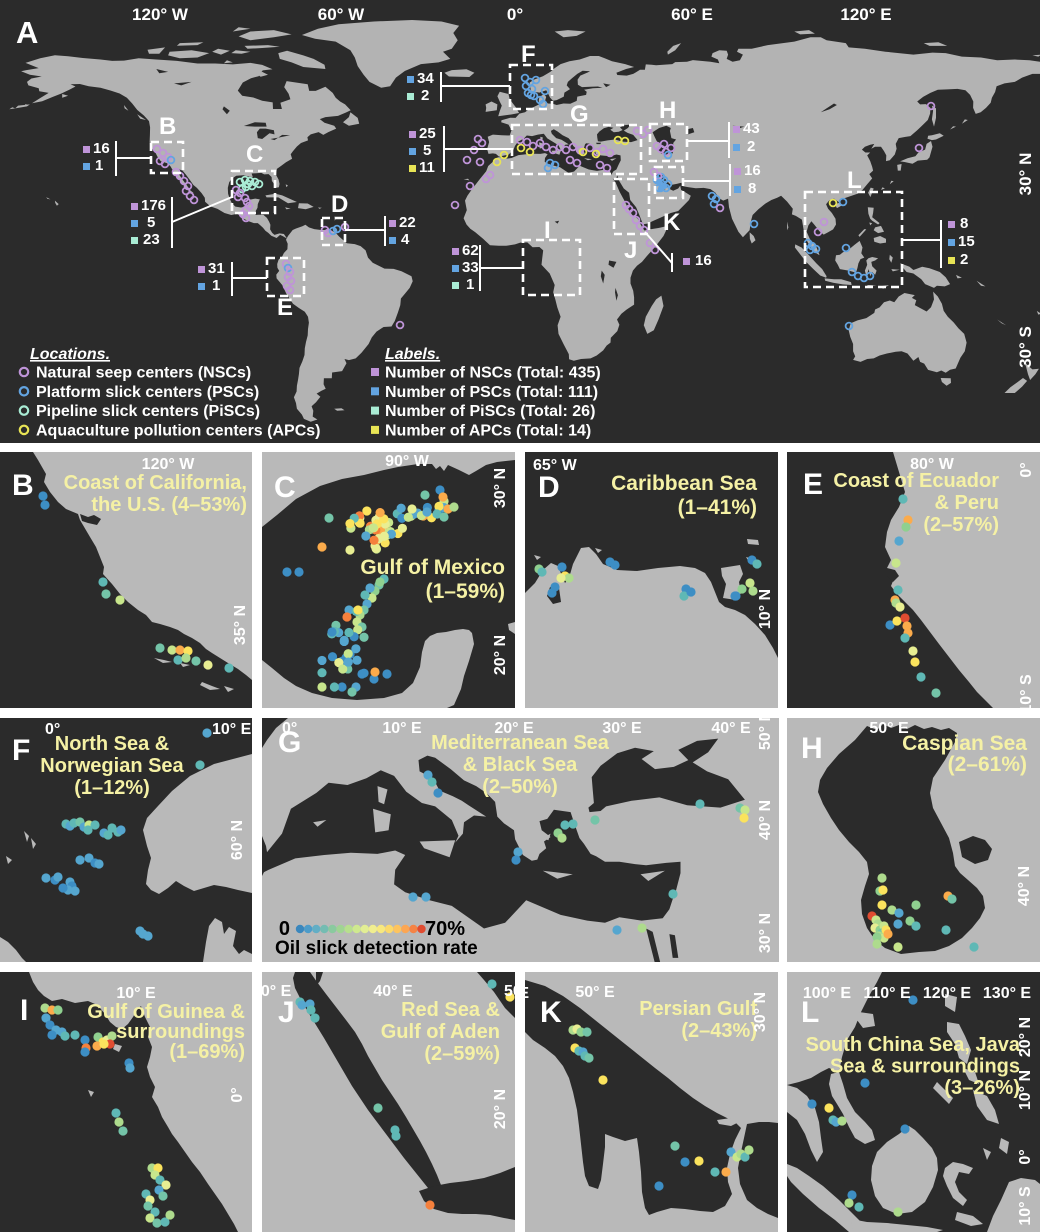 The width and height of the screenshot is (1040, 1232). I want to click on svg-text: 45° E, so click(527, 993).